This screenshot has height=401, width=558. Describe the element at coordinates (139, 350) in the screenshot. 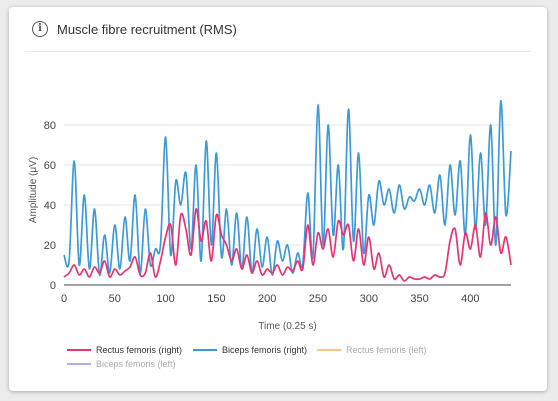

I see `legend-label: Rectus femoris (right)` at that location.